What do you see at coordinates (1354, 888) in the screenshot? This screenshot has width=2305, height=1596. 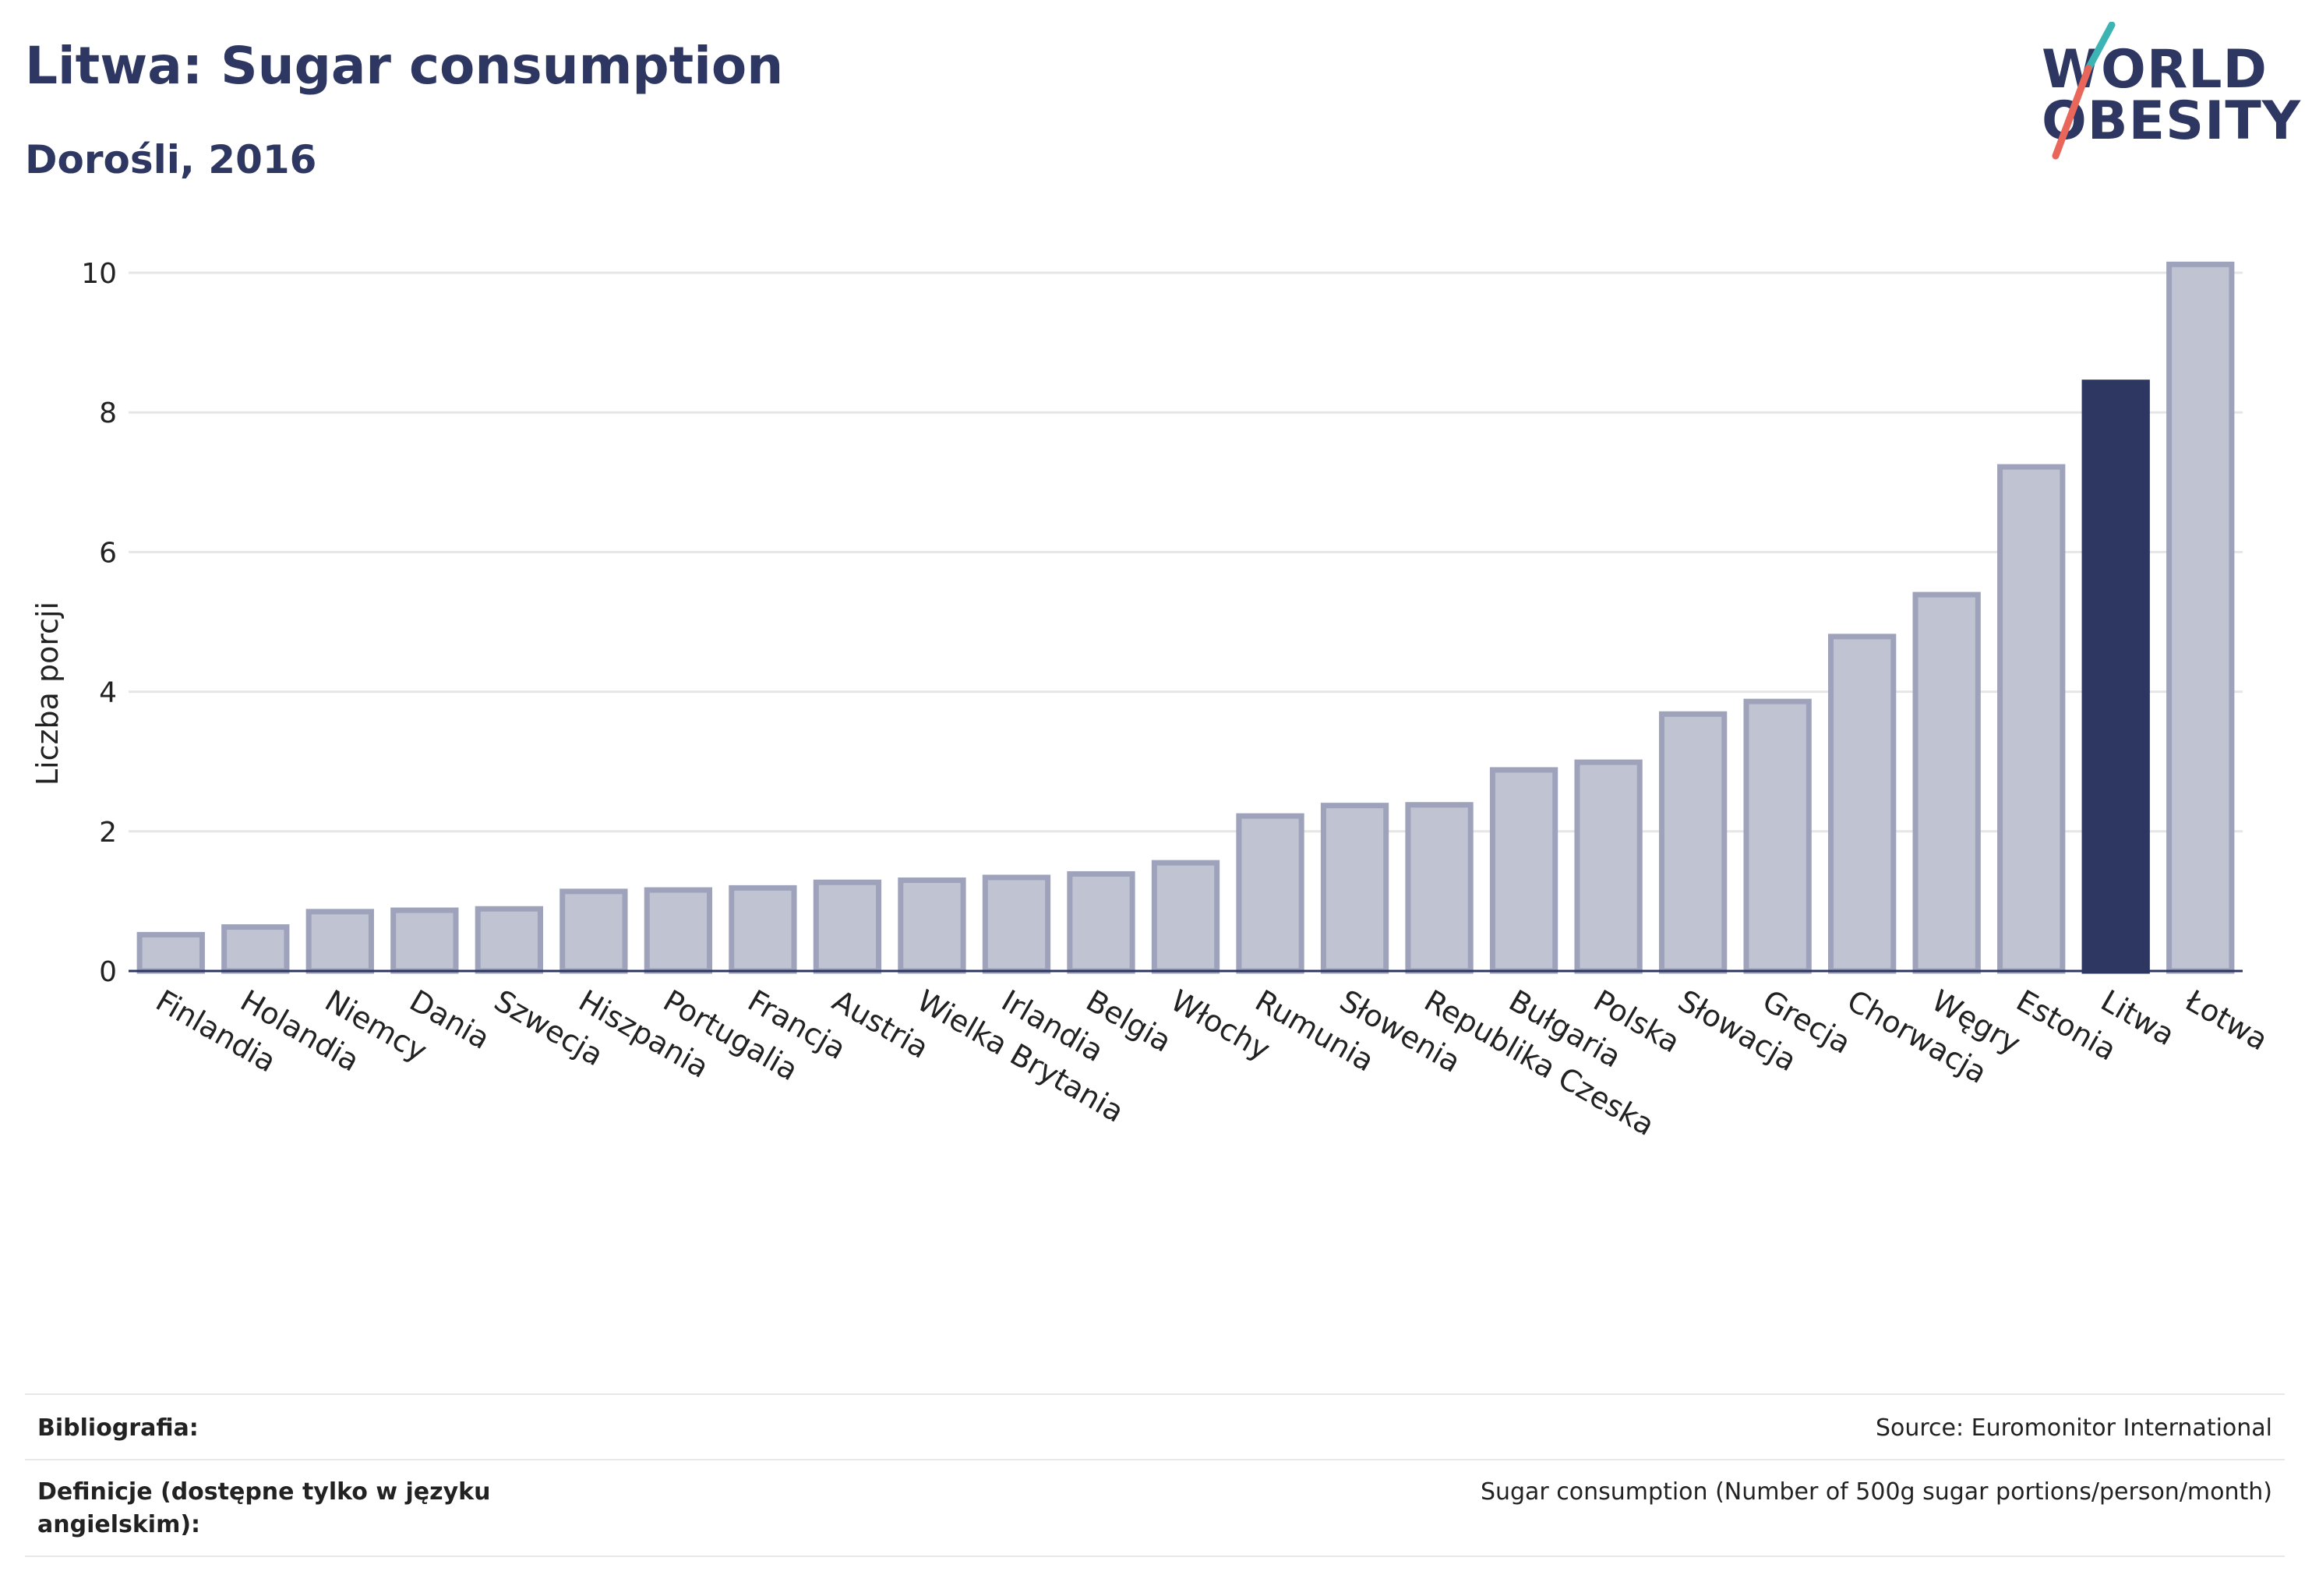 I see `bar-słowenia` at bounding box center [1354, 888].